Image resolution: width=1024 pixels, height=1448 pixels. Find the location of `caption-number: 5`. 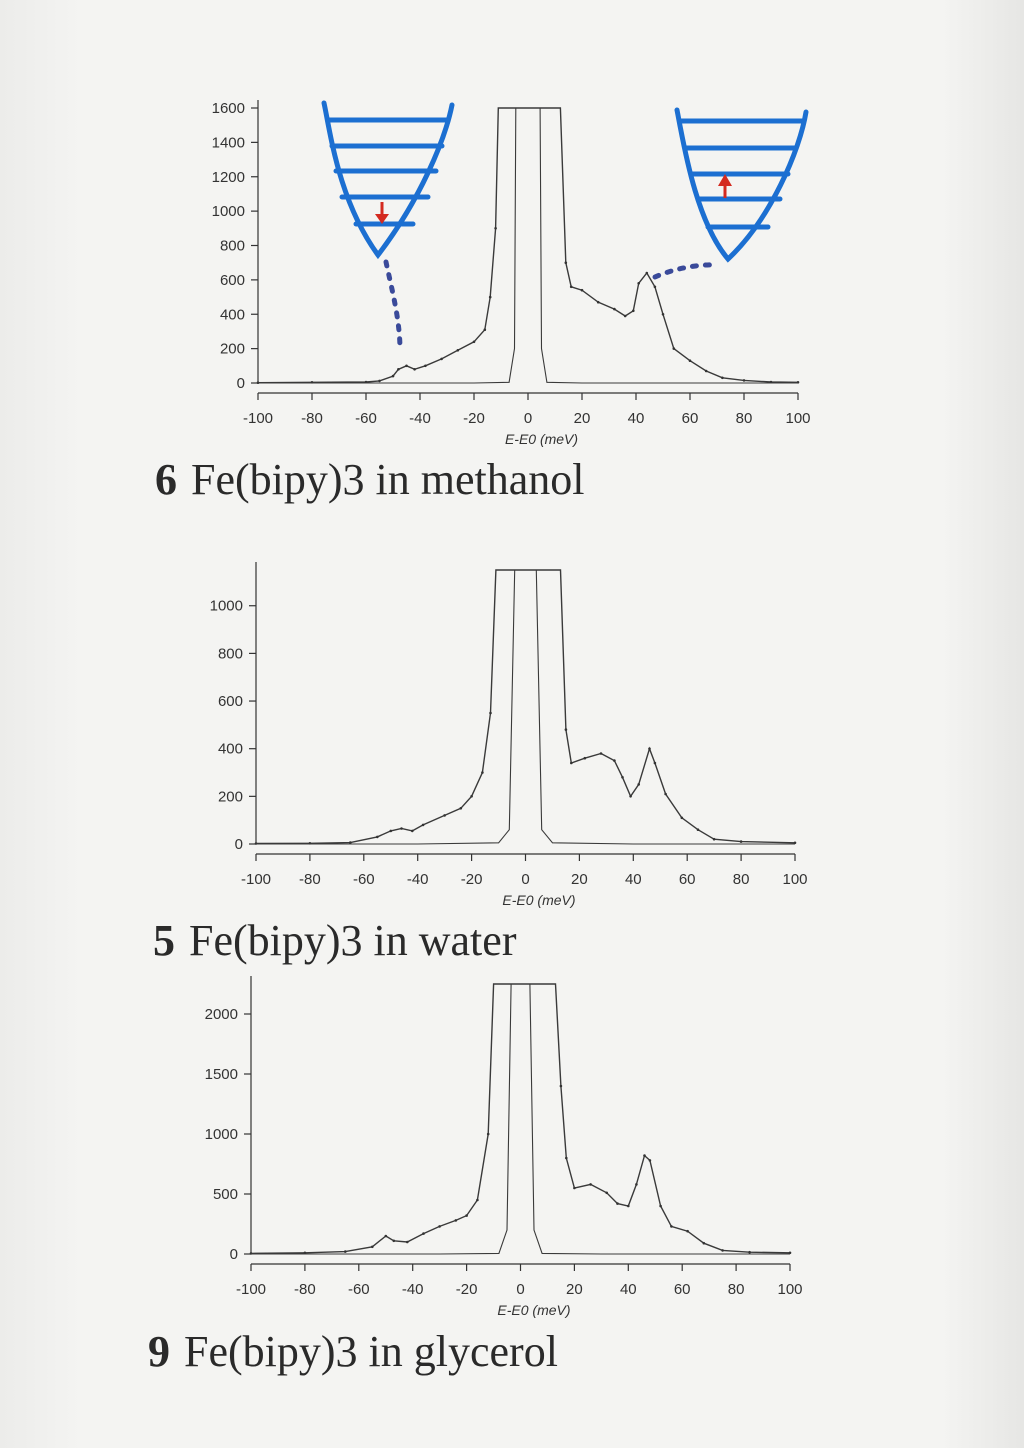

caption-number: 5 is located at coordinates (164, 940).